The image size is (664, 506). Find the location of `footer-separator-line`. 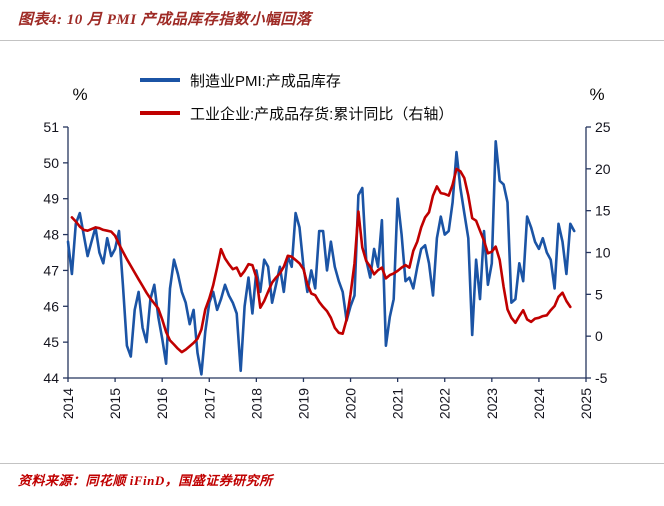

footer-separator-line is located at coordinates (332, 463).